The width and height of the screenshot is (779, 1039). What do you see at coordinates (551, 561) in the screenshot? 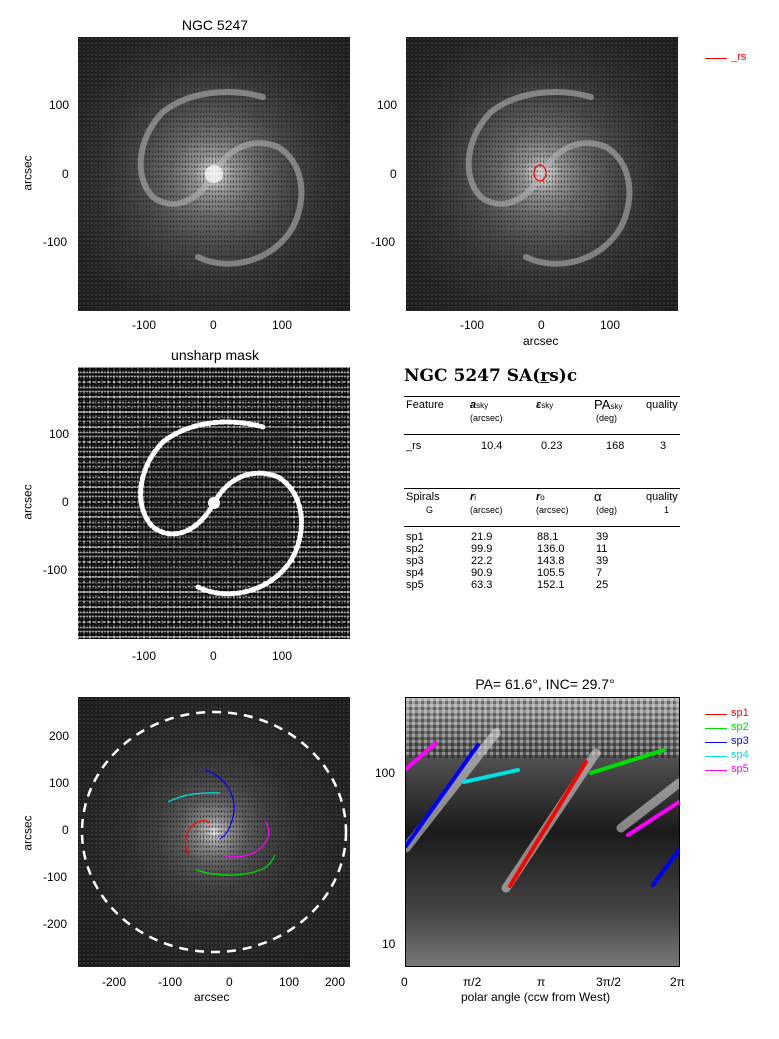
I see `spiral-row-ro: 143.8` at bounding box center [551, 561].